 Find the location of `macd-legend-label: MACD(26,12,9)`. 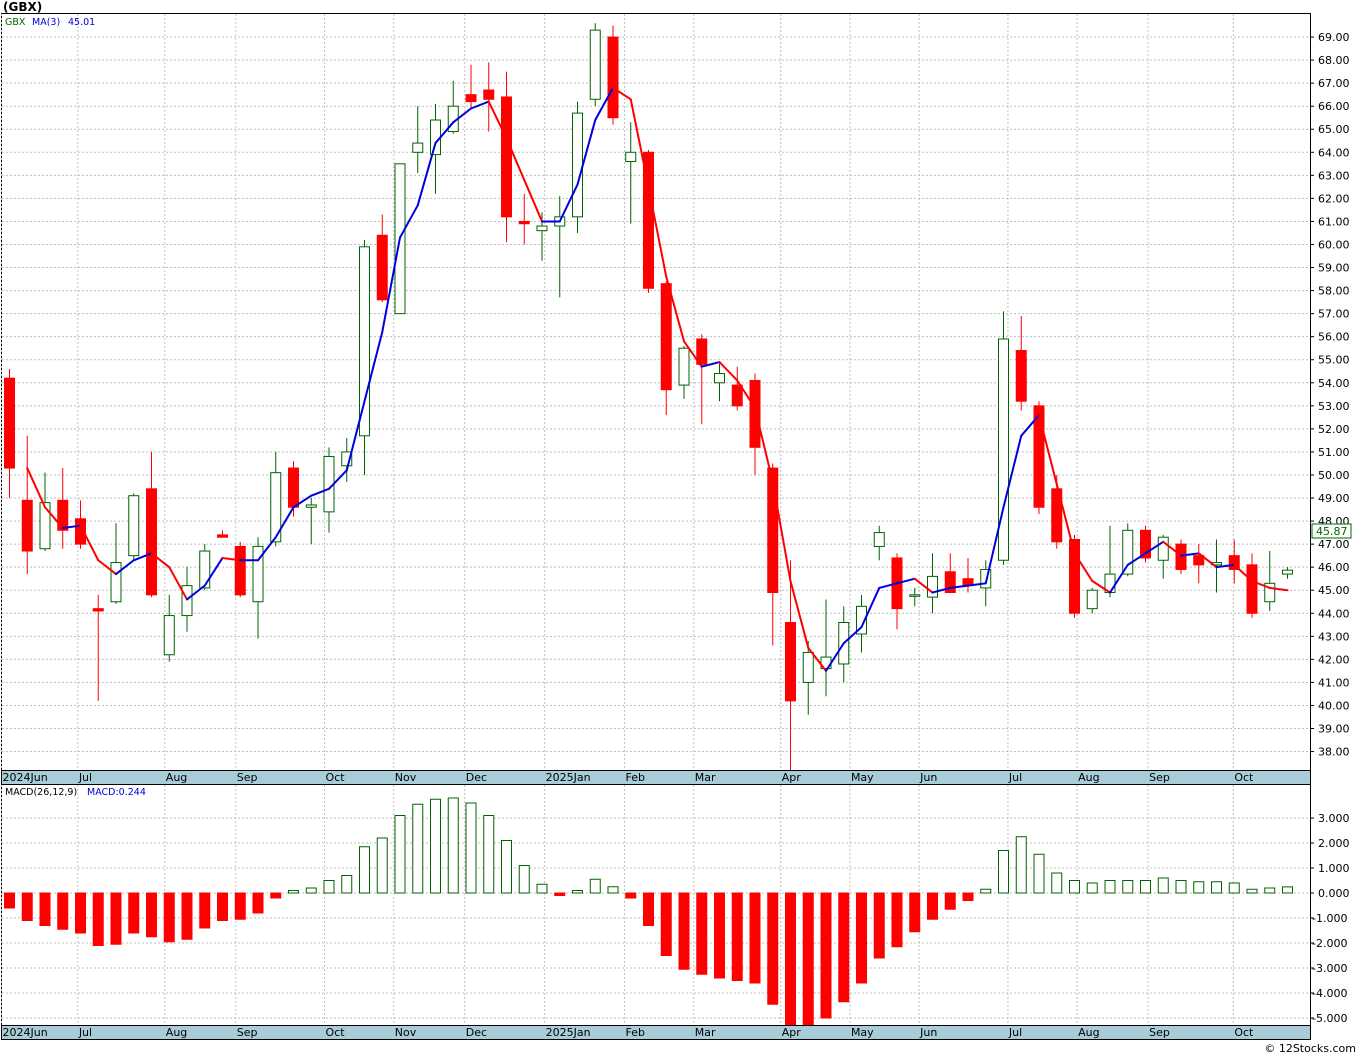

macd-legend-label: MACD(26,12,9) is located at coordinates (41, 792).